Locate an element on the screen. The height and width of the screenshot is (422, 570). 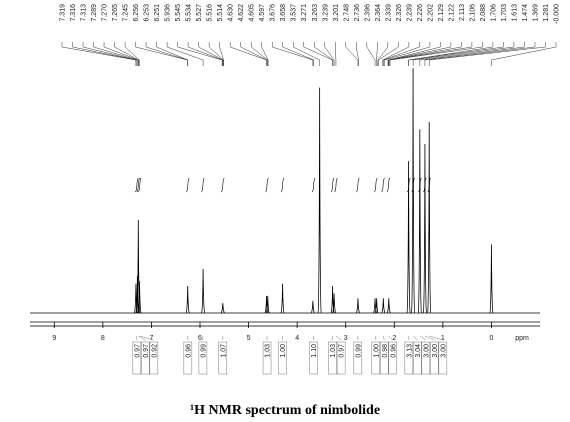
integral-label: 1.07 is located at coordinates (223, 351).